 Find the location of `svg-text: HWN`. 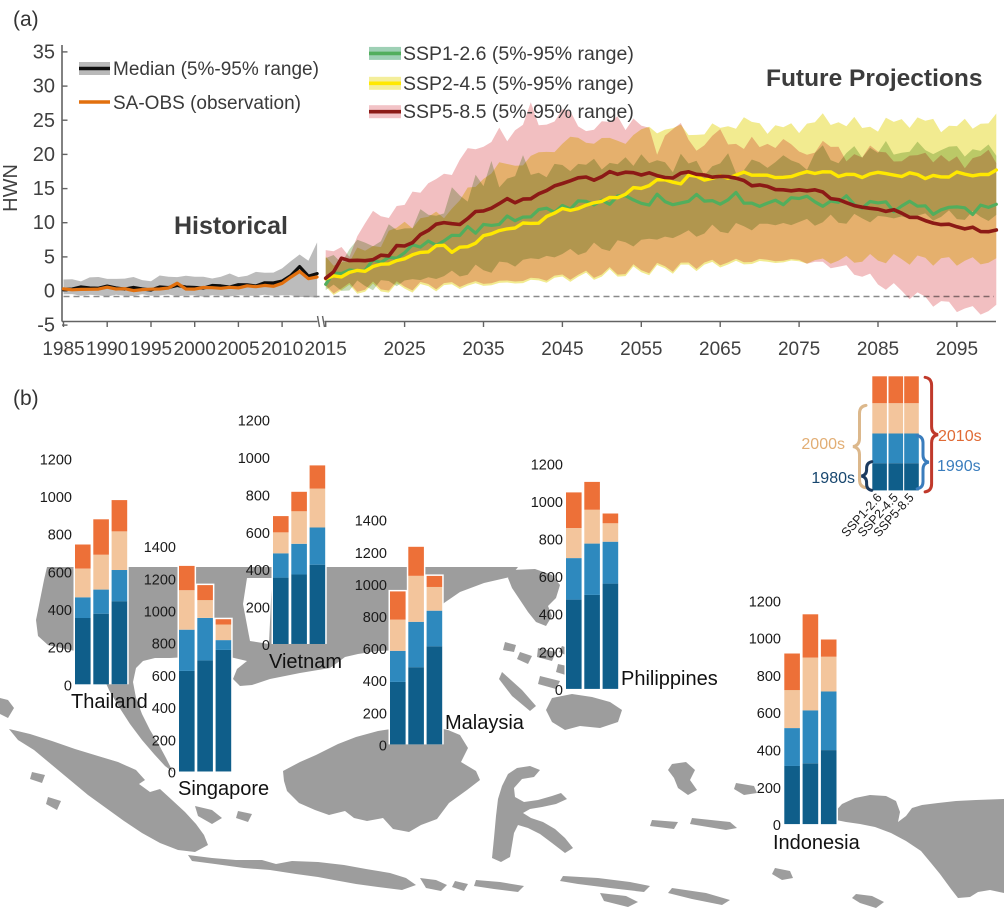

svg-text: HWN is located at coordinates (11, 188).